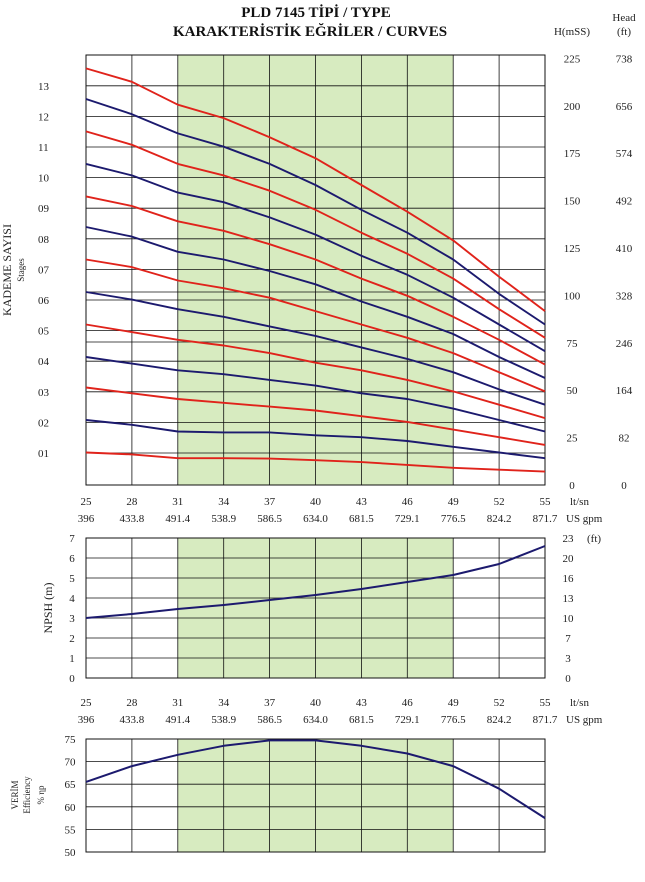  Describe the element at coordinates (624, 486) in the screenshot. I see `head-ft-tick: 0` at that location.